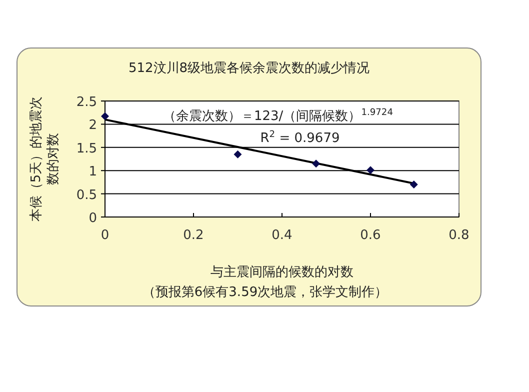  I want to click on y-tick-label: 0, so click(92, 218).